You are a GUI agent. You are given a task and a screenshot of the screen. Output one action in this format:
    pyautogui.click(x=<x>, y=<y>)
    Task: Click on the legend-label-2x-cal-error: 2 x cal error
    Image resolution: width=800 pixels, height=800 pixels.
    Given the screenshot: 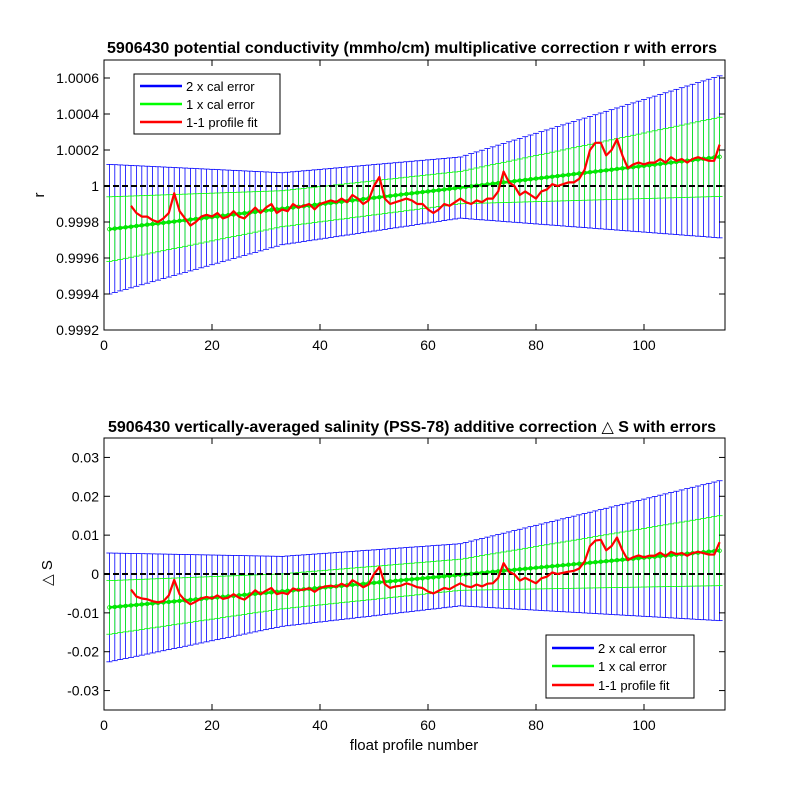 What is the action you would take?
    pyautogui.click(x=632, y=648)
    